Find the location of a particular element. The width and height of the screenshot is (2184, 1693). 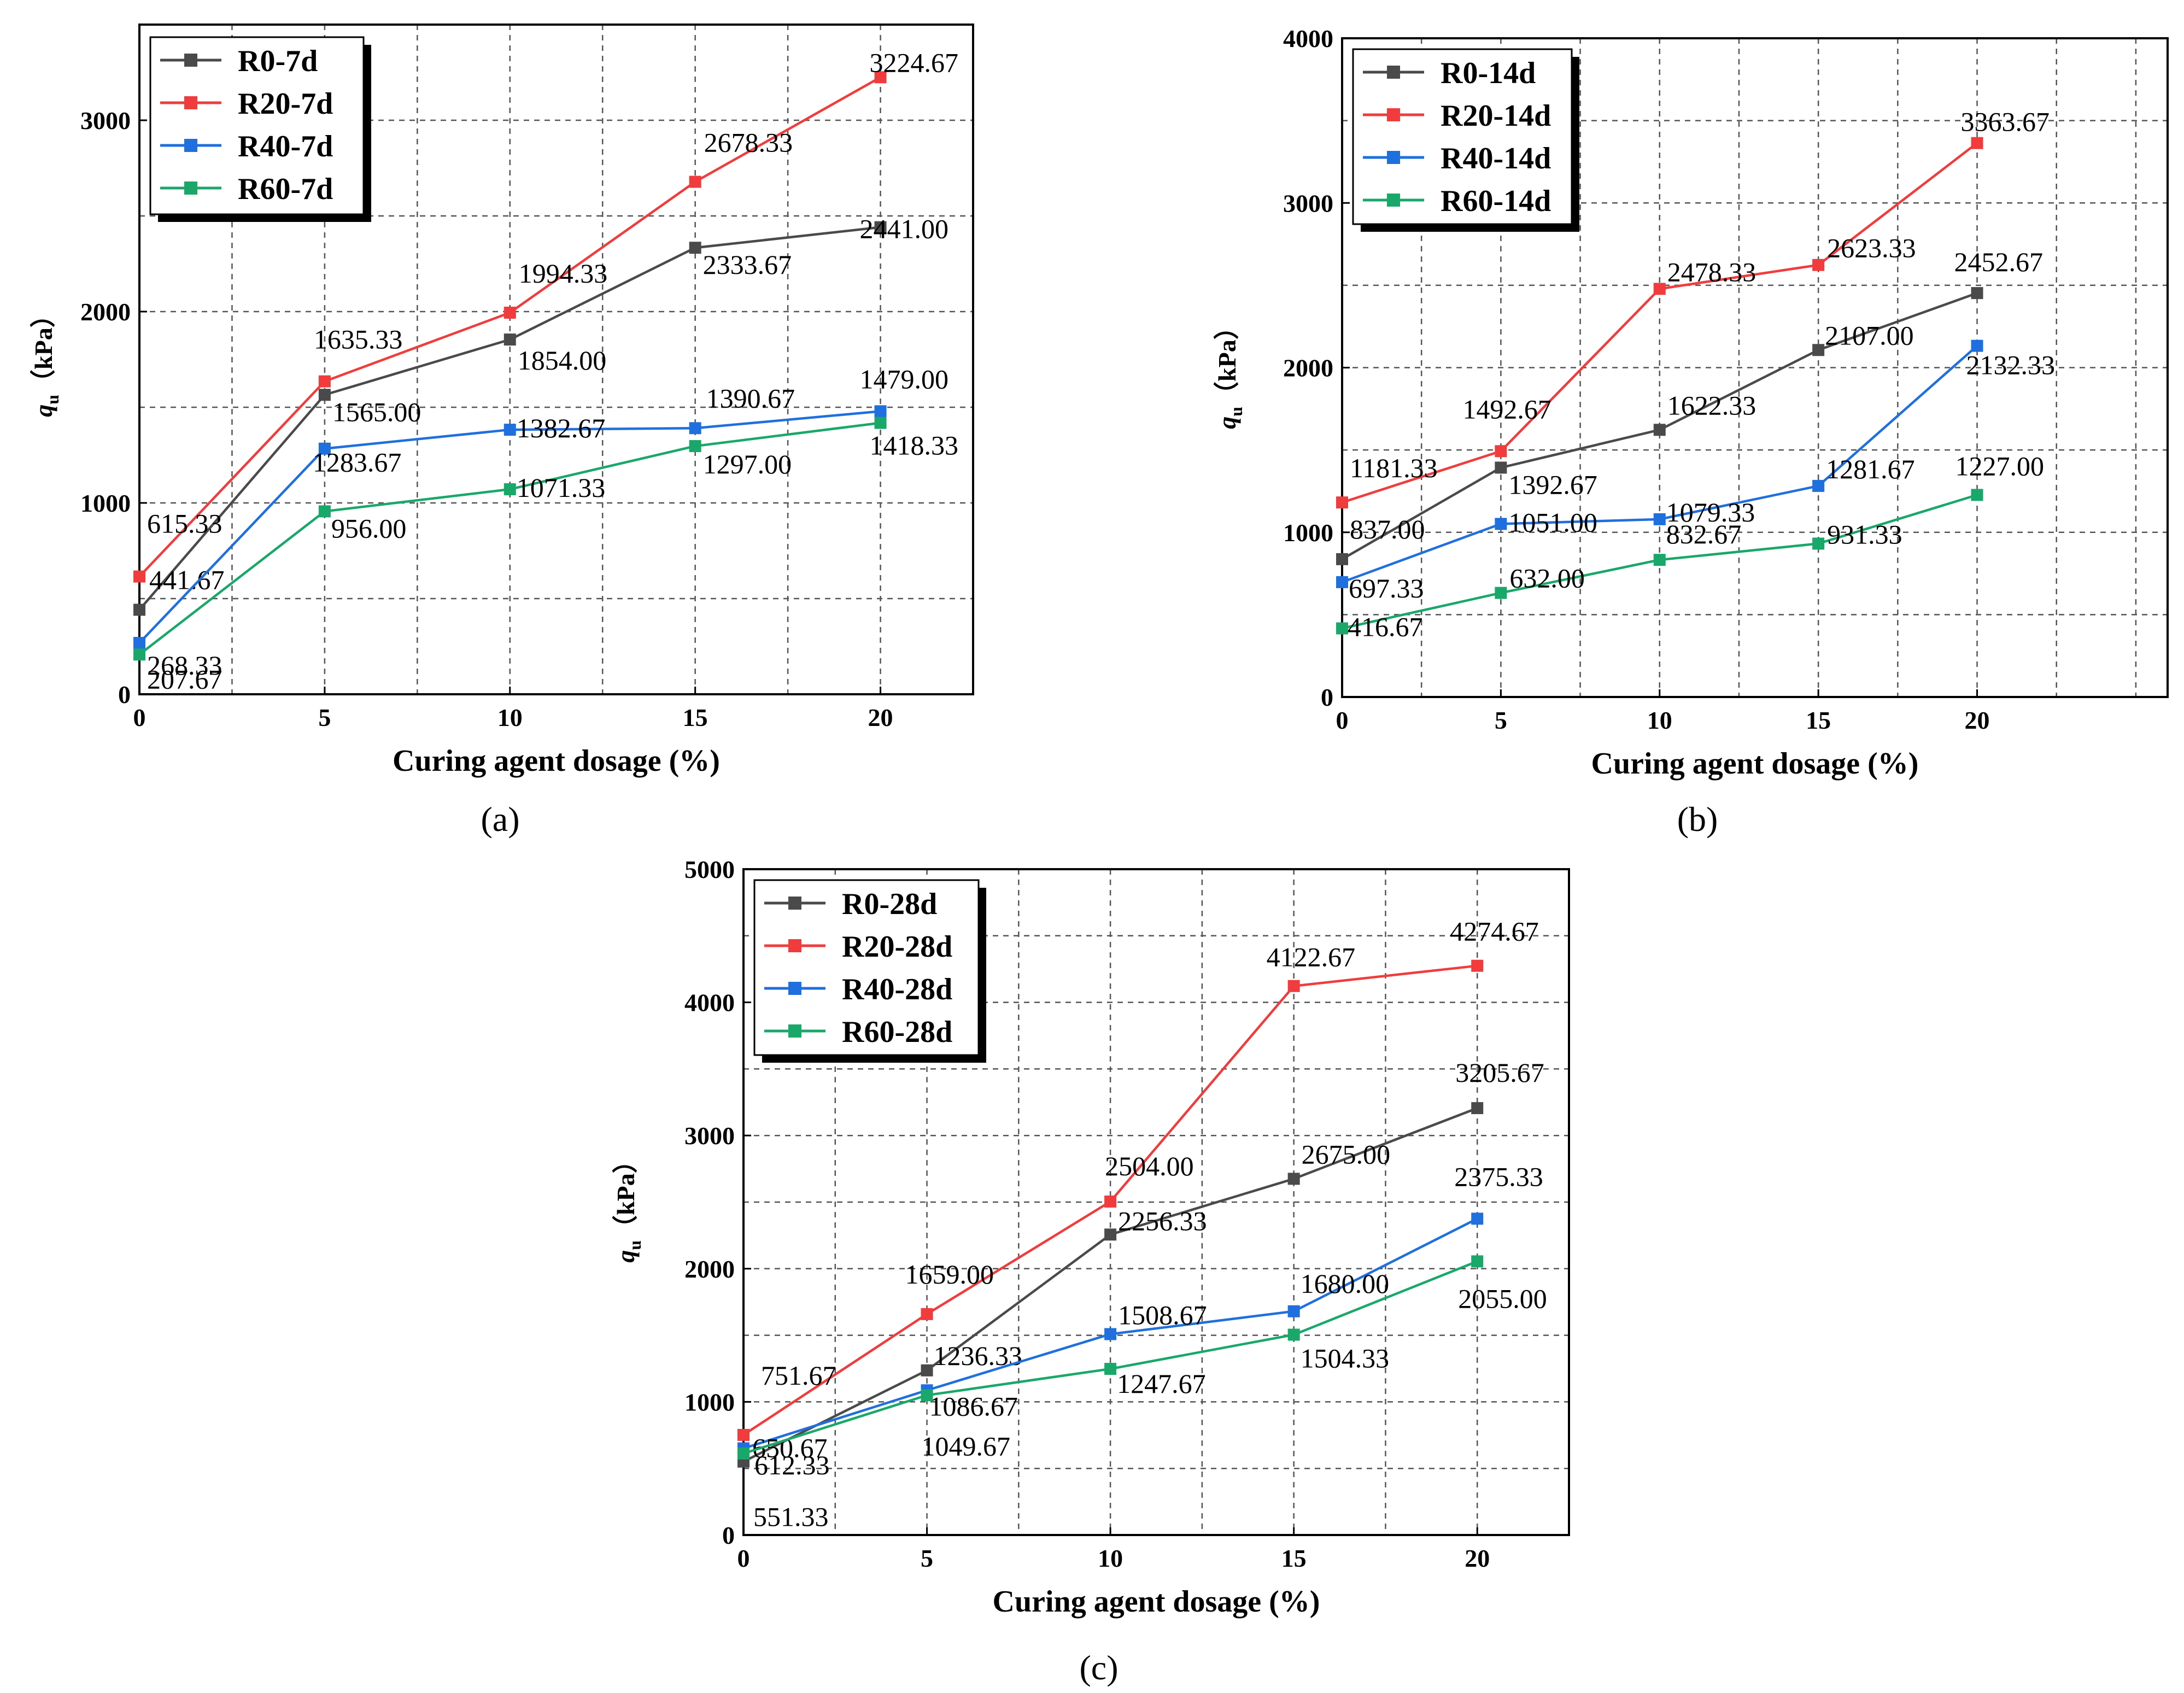

data-label: 612.33 is located at coordinates (792, 1465).